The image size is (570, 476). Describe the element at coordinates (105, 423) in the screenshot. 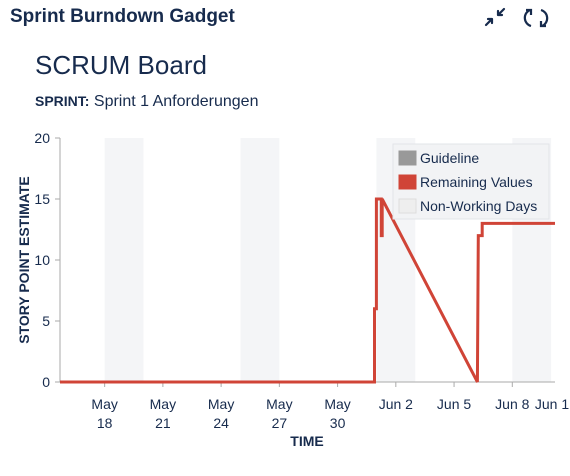

I see `x-tick-label: 18` at that location.